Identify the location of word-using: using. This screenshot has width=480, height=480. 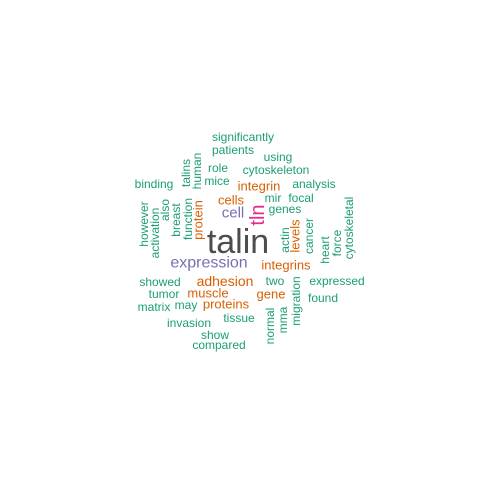
(278, 157).